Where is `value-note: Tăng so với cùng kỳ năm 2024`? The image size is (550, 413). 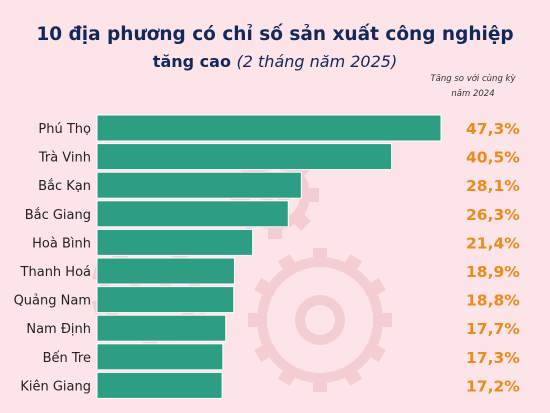 value-note: Tăng so với cùng kỳ năm 2024 is located at coordinates (473, 87).